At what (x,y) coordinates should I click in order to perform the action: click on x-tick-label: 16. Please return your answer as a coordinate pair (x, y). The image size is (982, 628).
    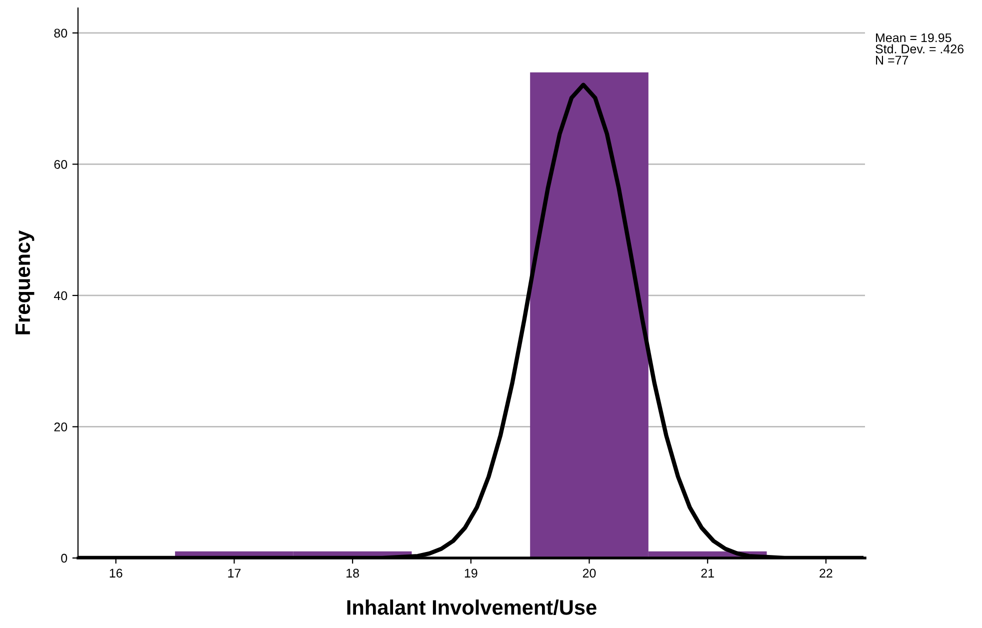
    Looking at the image, I should click on (116, 573).